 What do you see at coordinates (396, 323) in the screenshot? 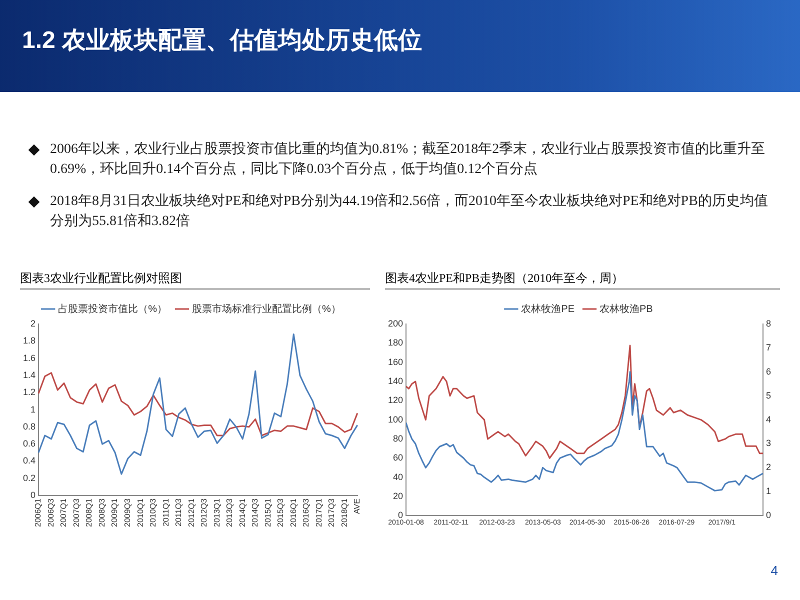
I see `y-tick-label: 200` at bounding box center [396, 323].